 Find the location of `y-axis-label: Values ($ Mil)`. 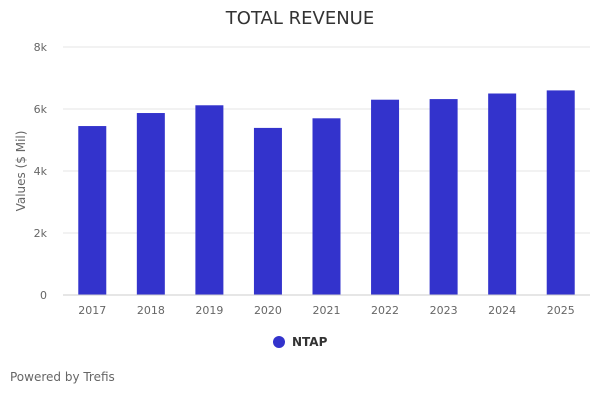

y-axis-label: Values ($ Mil) is located at coordinates (21, 171).